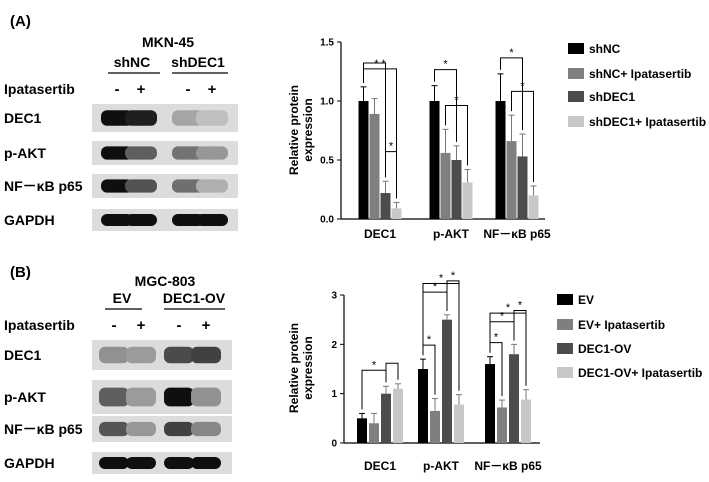 This screenshot has width=709, height=482. What do you see at coordinates (194, 298) in the screenshot?
I see `group-label: DEC1-OV` at bounding box center [194, 298].